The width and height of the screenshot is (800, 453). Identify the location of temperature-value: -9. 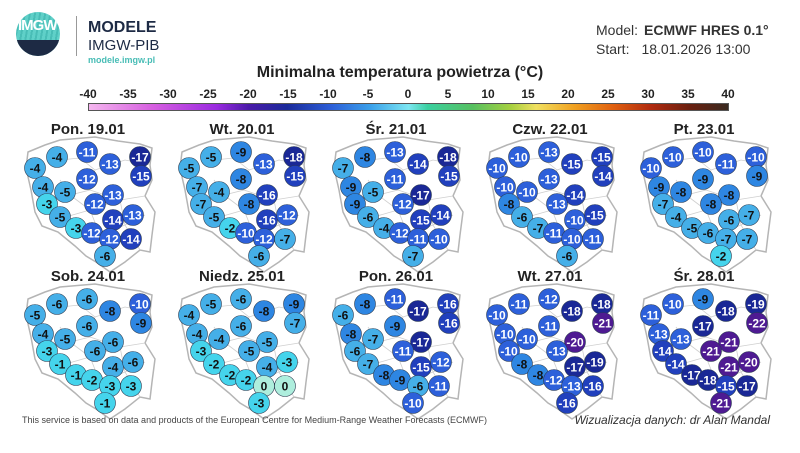
(395, 327).